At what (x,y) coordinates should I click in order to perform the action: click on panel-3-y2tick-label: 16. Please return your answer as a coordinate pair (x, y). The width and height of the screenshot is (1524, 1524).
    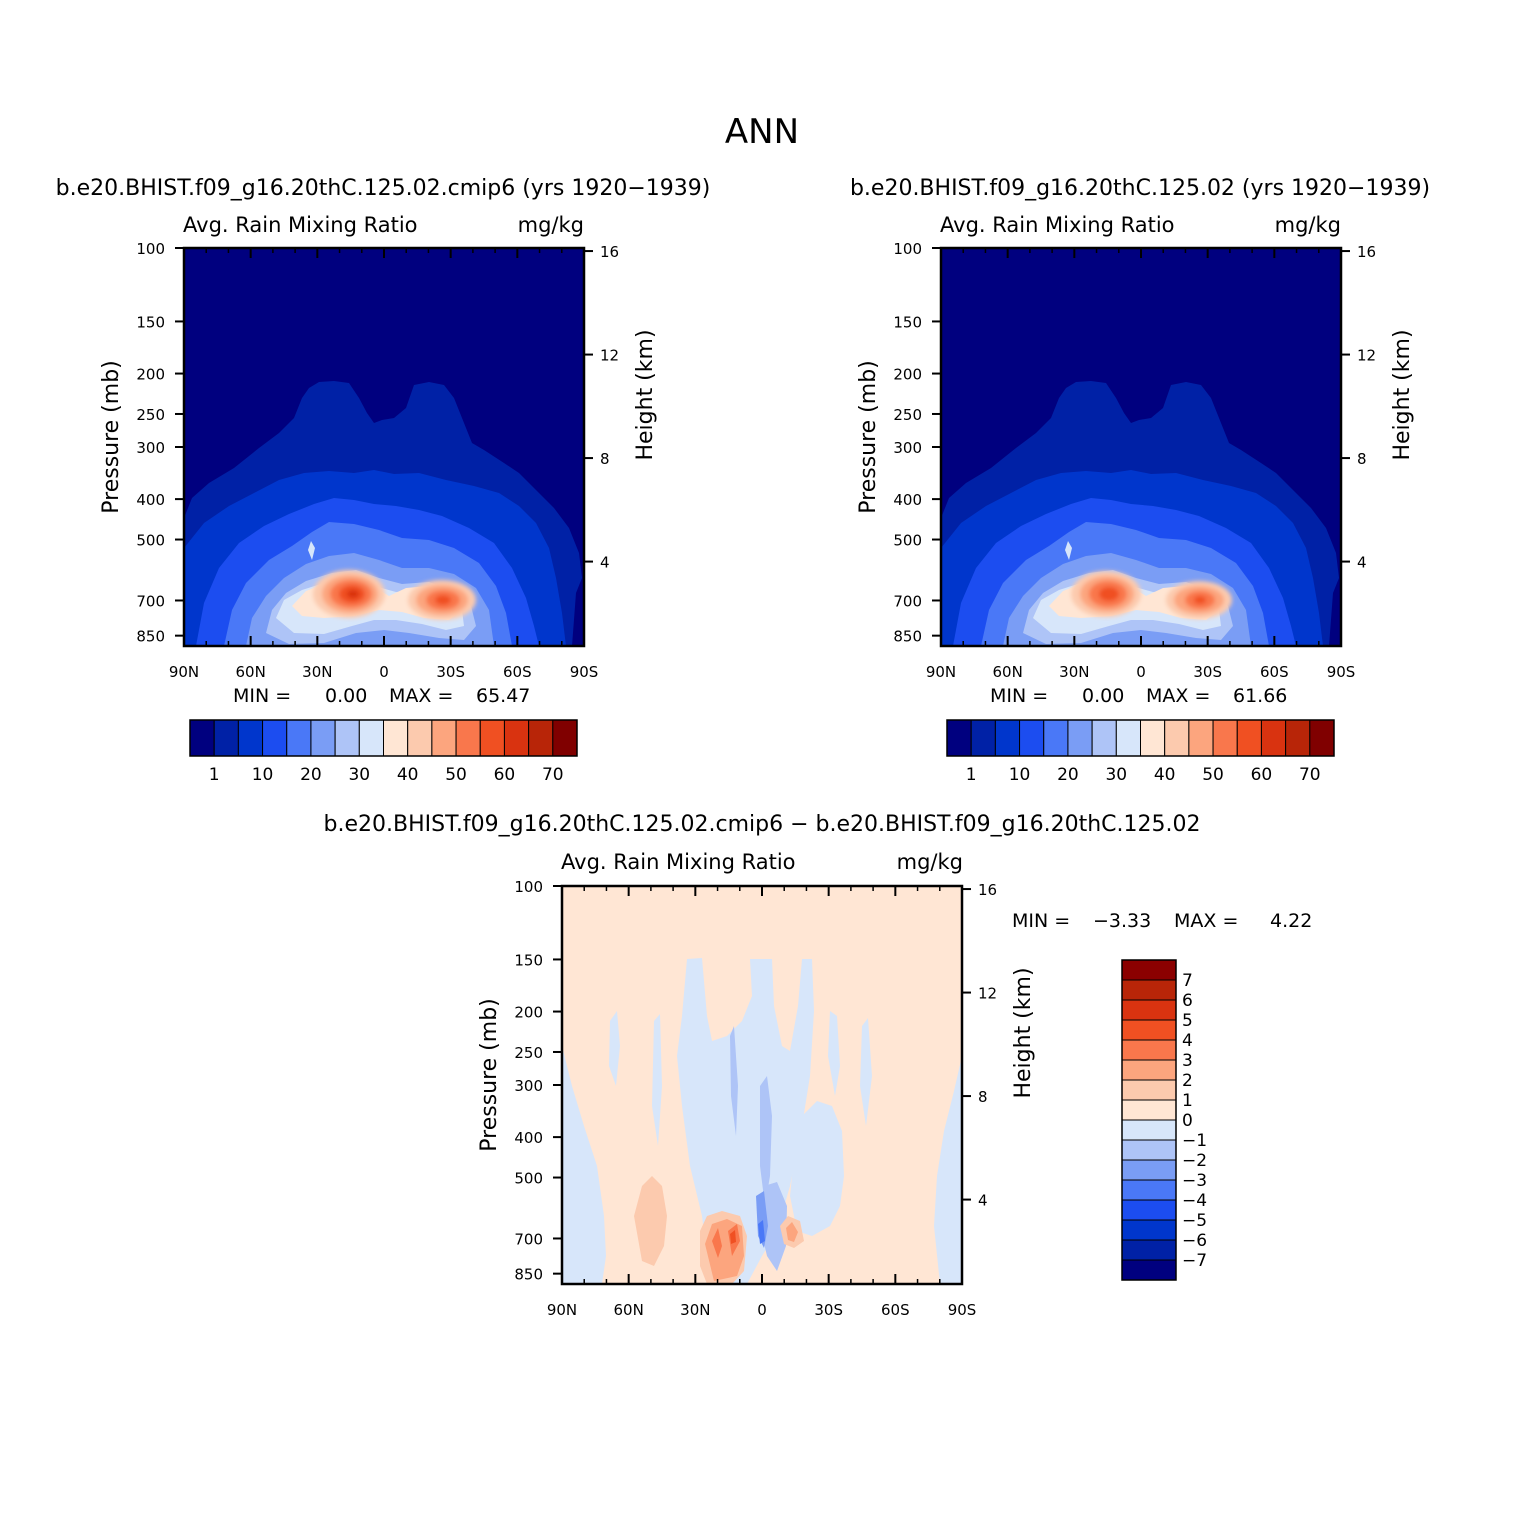
    Looking at the image, I should click on (987, 890).